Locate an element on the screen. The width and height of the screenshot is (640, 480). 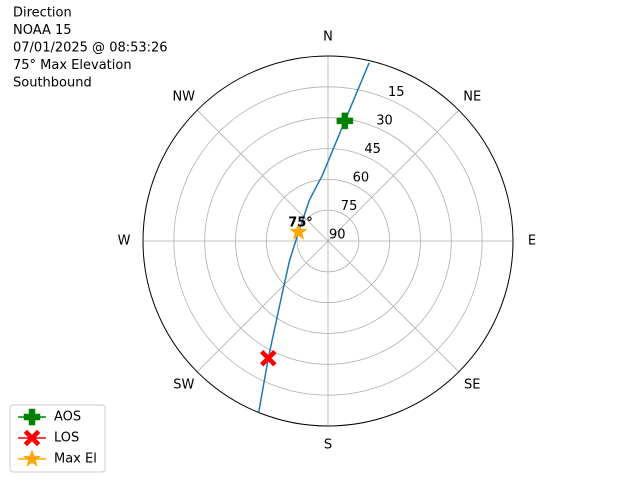
r-tick-label: 90 is located at coordinates (337, 235).